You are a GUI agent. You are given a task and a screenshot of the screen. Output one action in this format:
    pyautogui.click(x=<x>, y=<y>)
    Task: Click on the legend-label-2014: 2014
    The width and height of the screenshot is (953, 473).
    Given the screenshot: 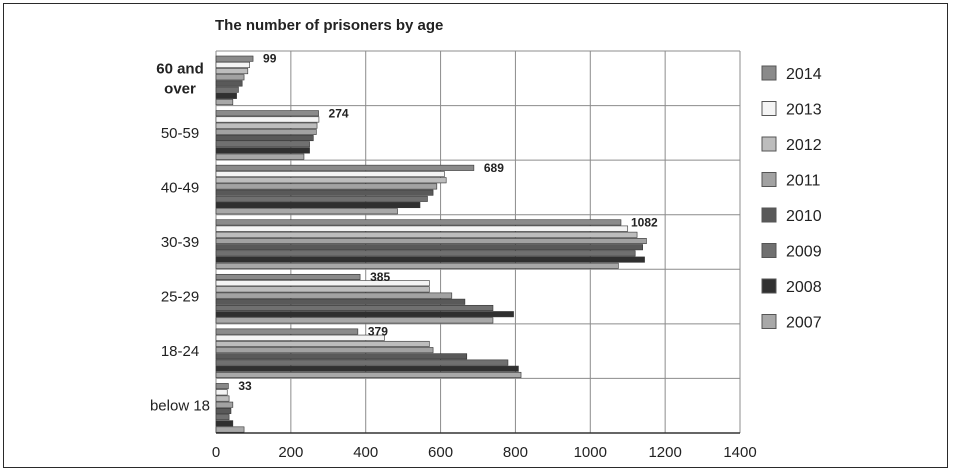 What is the action you would take?
    pyautogui.click(x=804, y=74)
    